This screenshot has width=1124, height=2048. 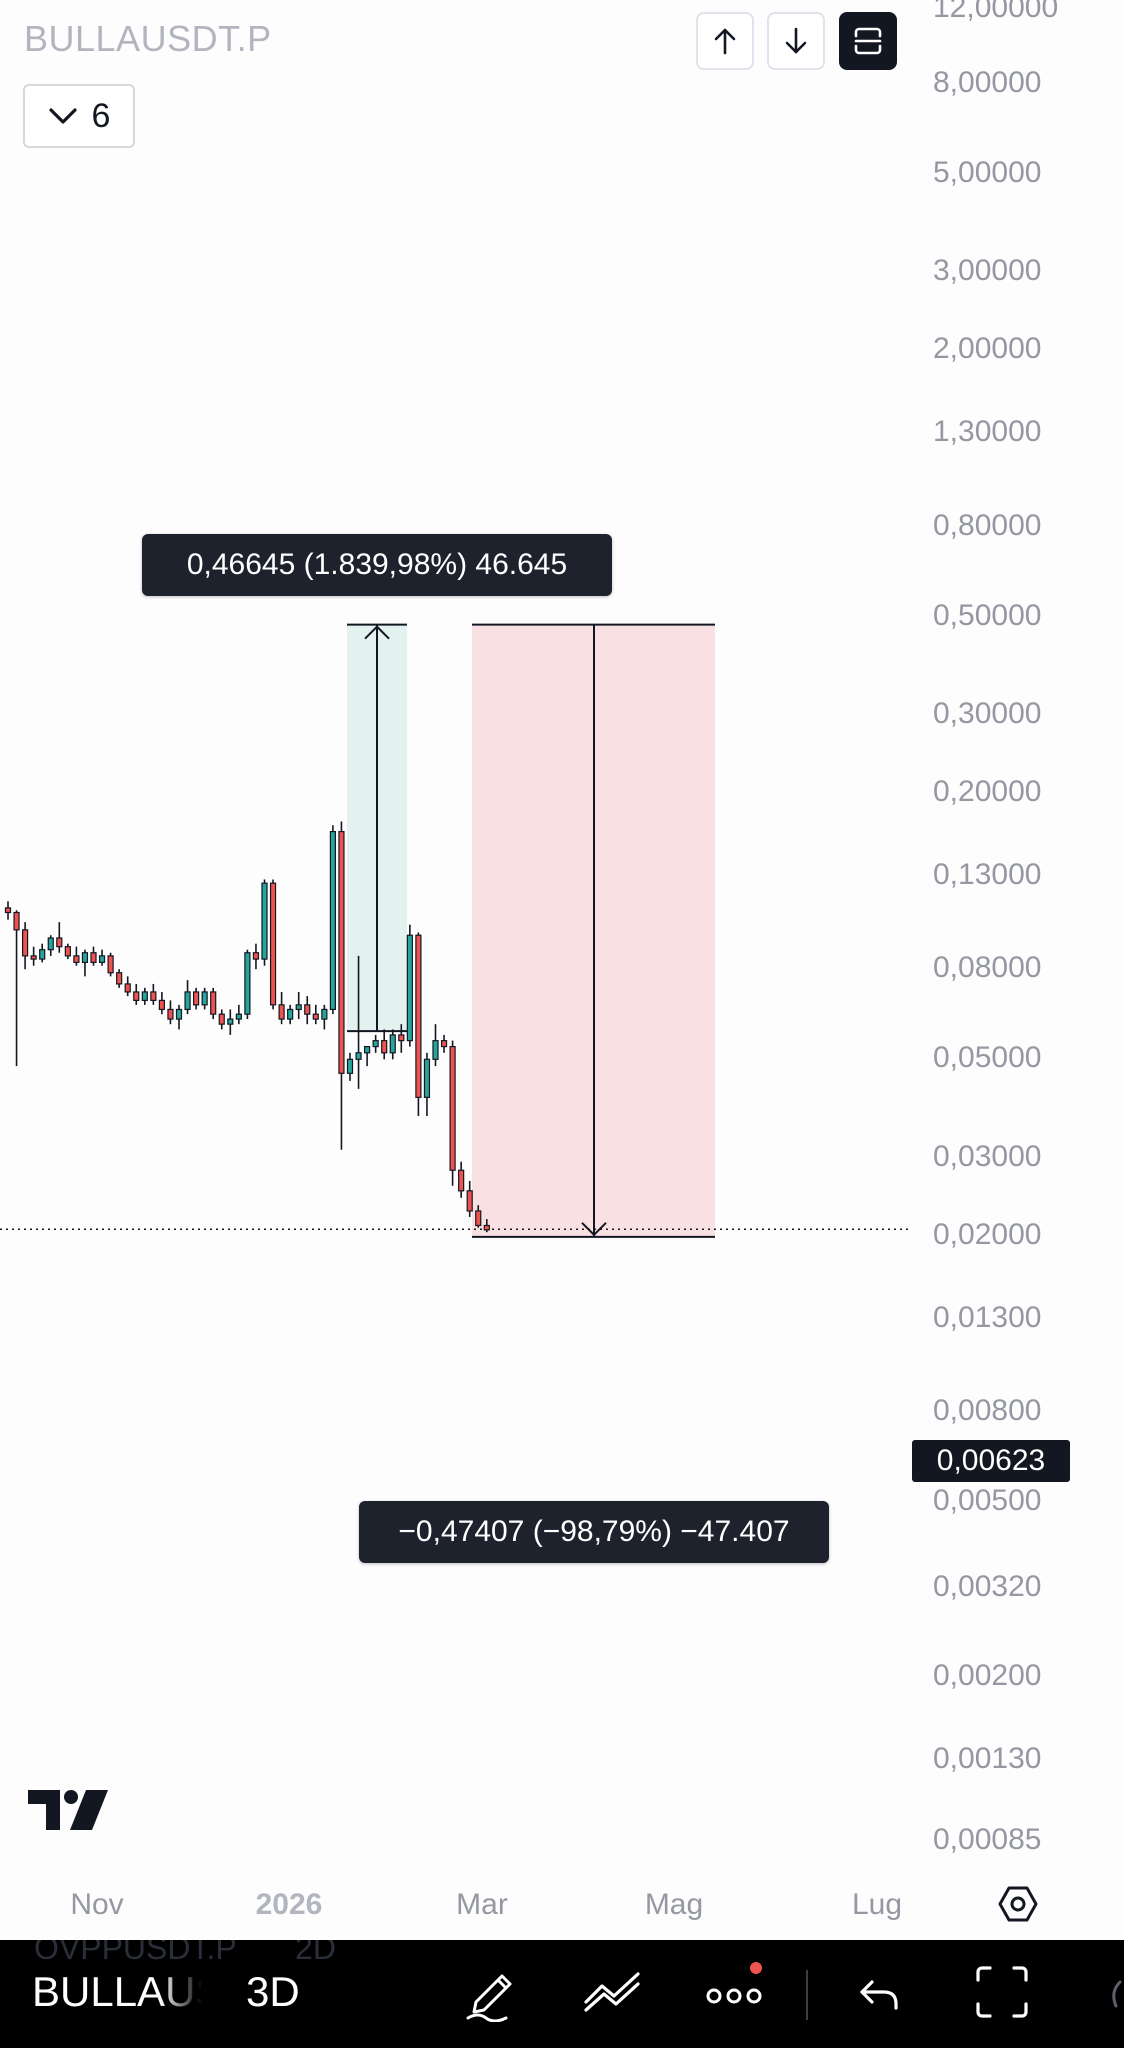 I want to click on price-axis-label: 0,20000, so click(x=987, y=791).